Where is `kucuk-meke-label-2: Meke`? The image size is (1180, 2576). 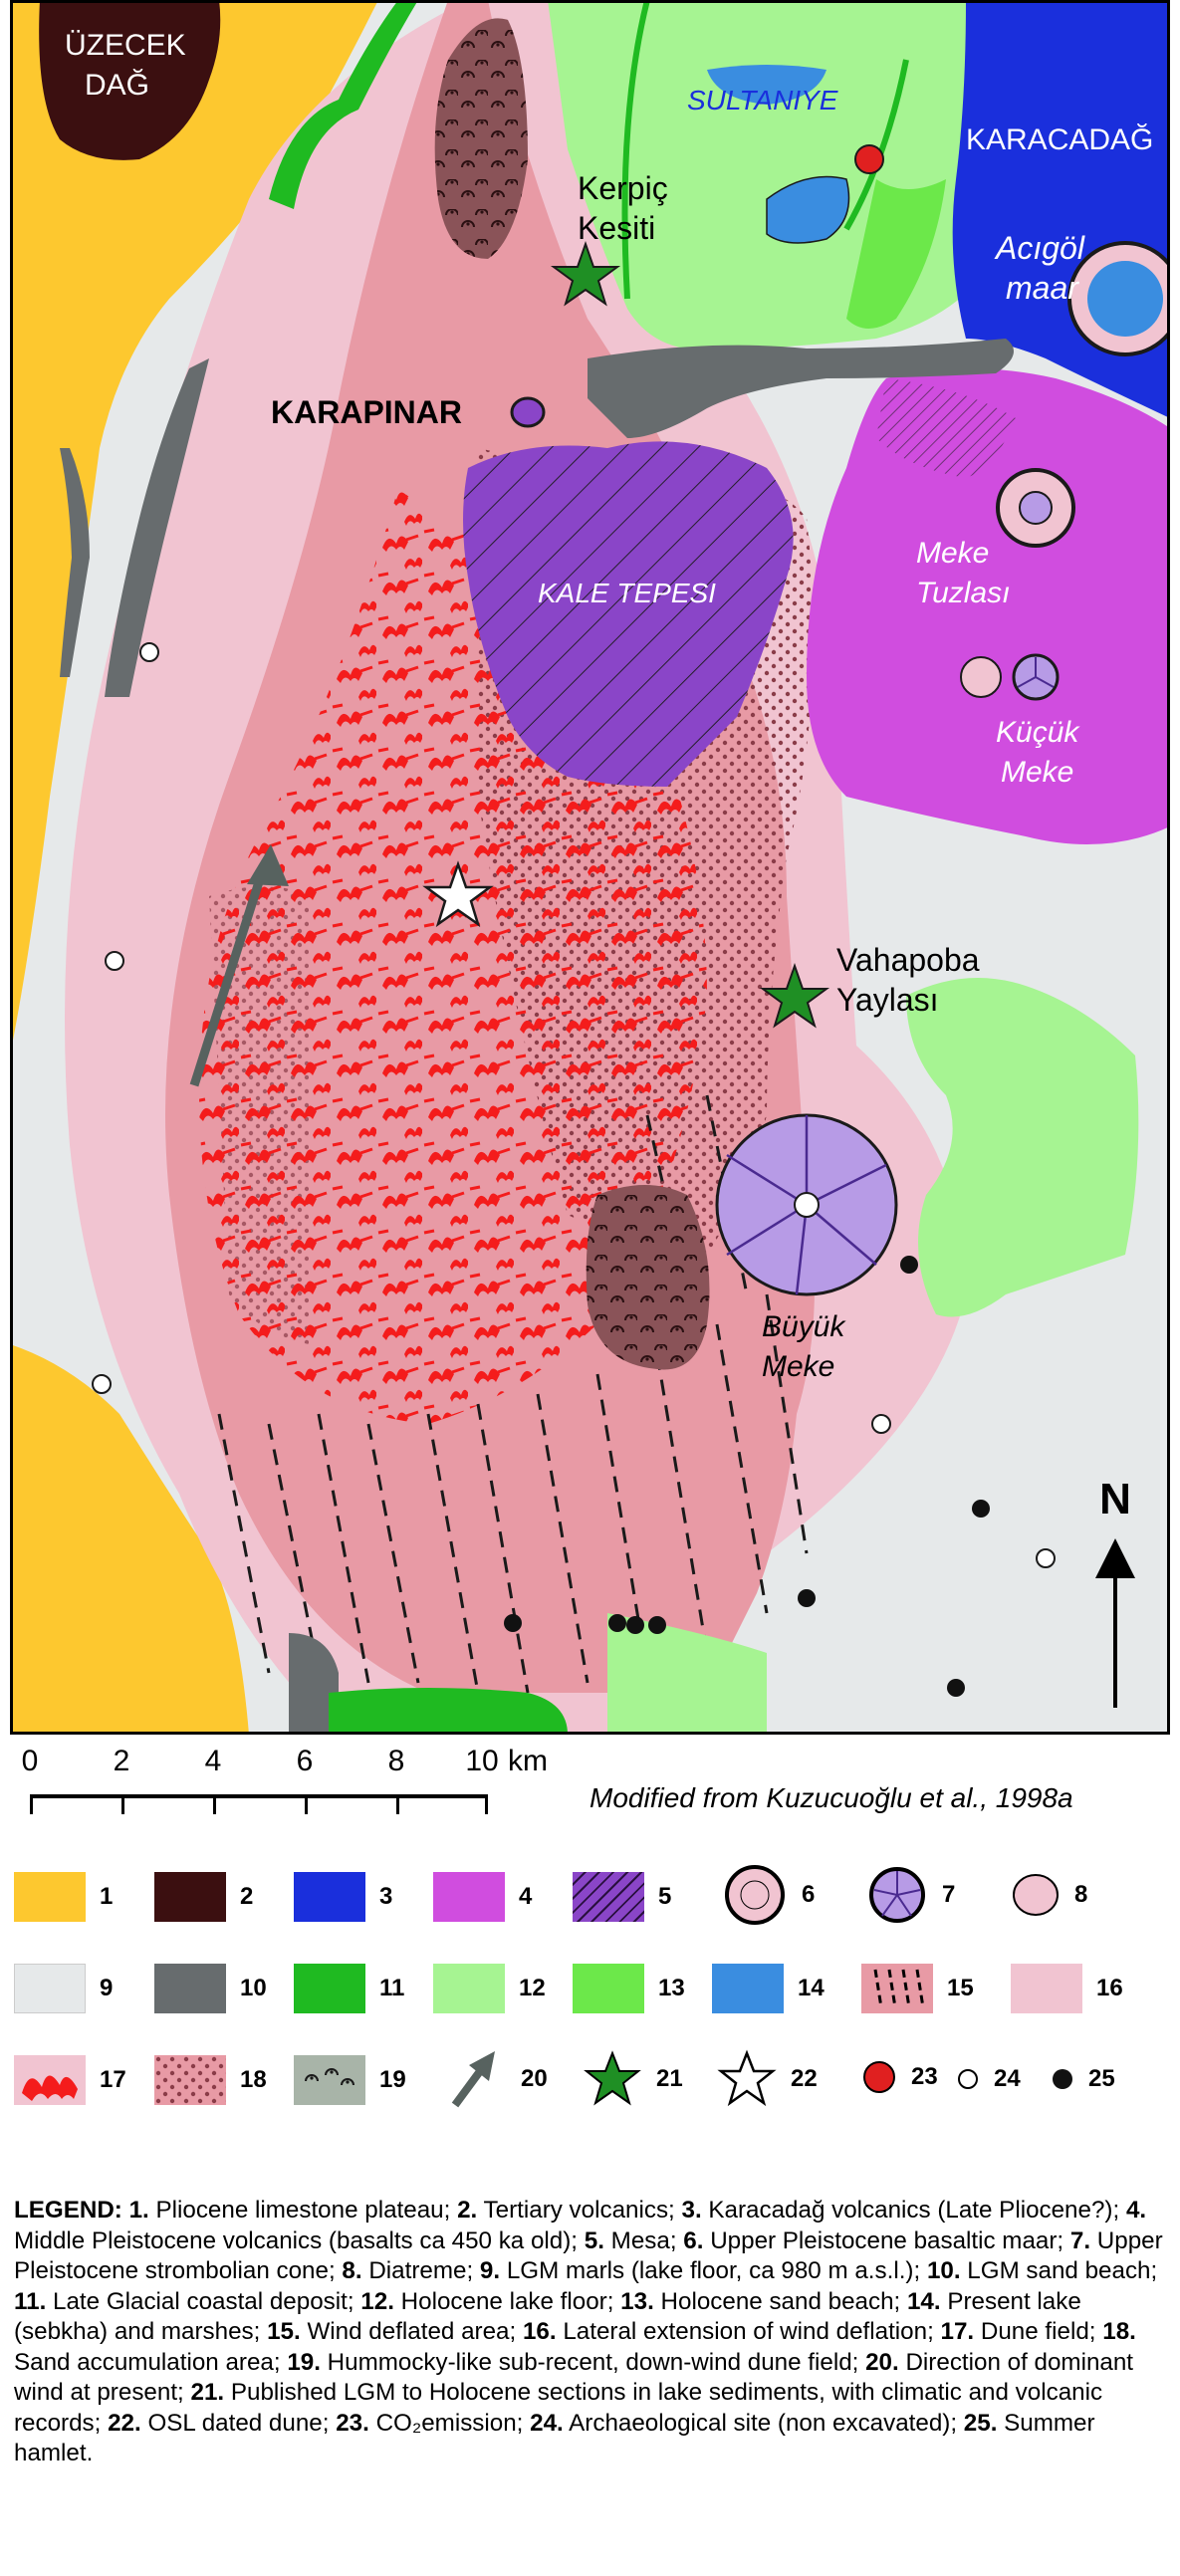 kucuk-meke-label-2: Meke is located at coordinates (1037, 772).